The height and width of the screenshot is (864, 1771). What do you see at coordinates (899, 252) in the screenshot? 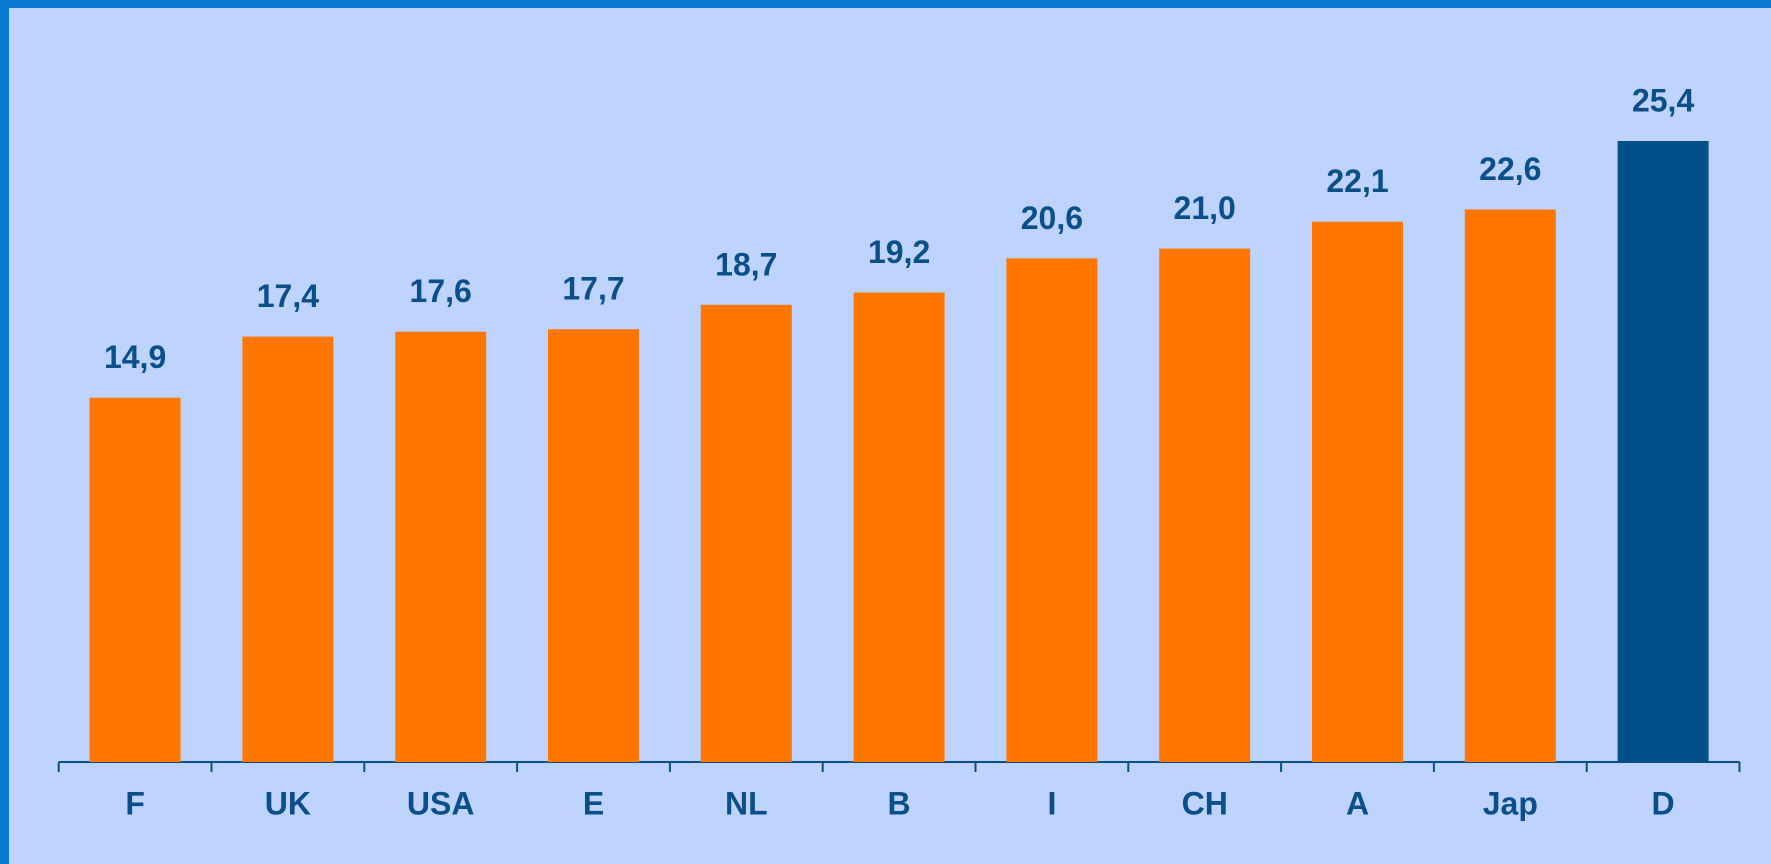
I see `value-label: 19,2` at bounding box center [899, 252].